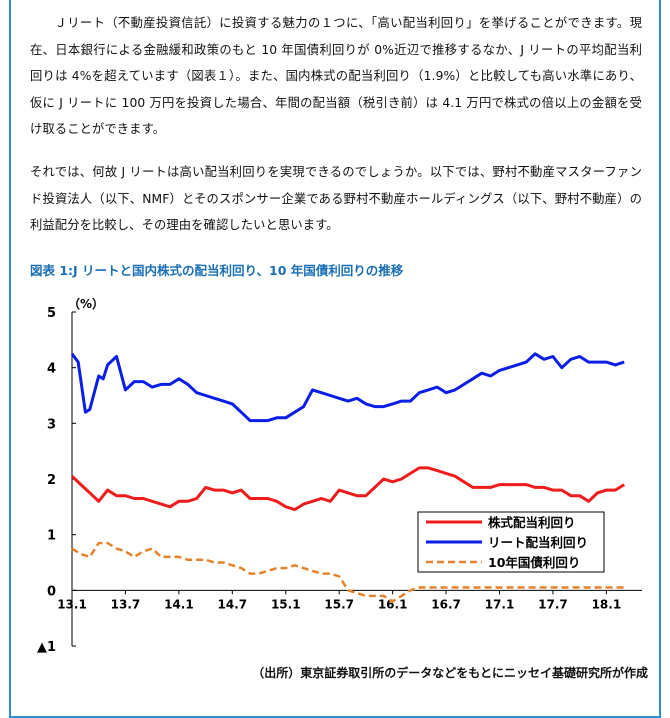 This screenshot has height=718, width=670. What do you see at coordinates (217, 270) in the screenshot?
I see `figure-title: 図表 1:J リートと国内株式の配当利回り、10 年国債利回りの推移` at bounding box center [217, 270].